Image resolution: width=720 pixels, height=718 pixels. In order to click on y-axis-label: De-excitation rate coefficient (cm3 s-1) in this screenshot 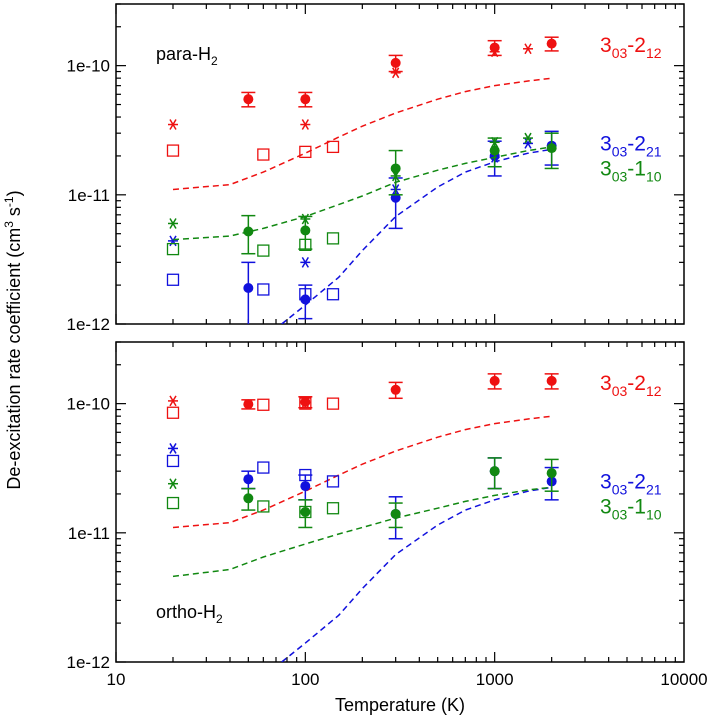, I will do `click(13, 339)`.